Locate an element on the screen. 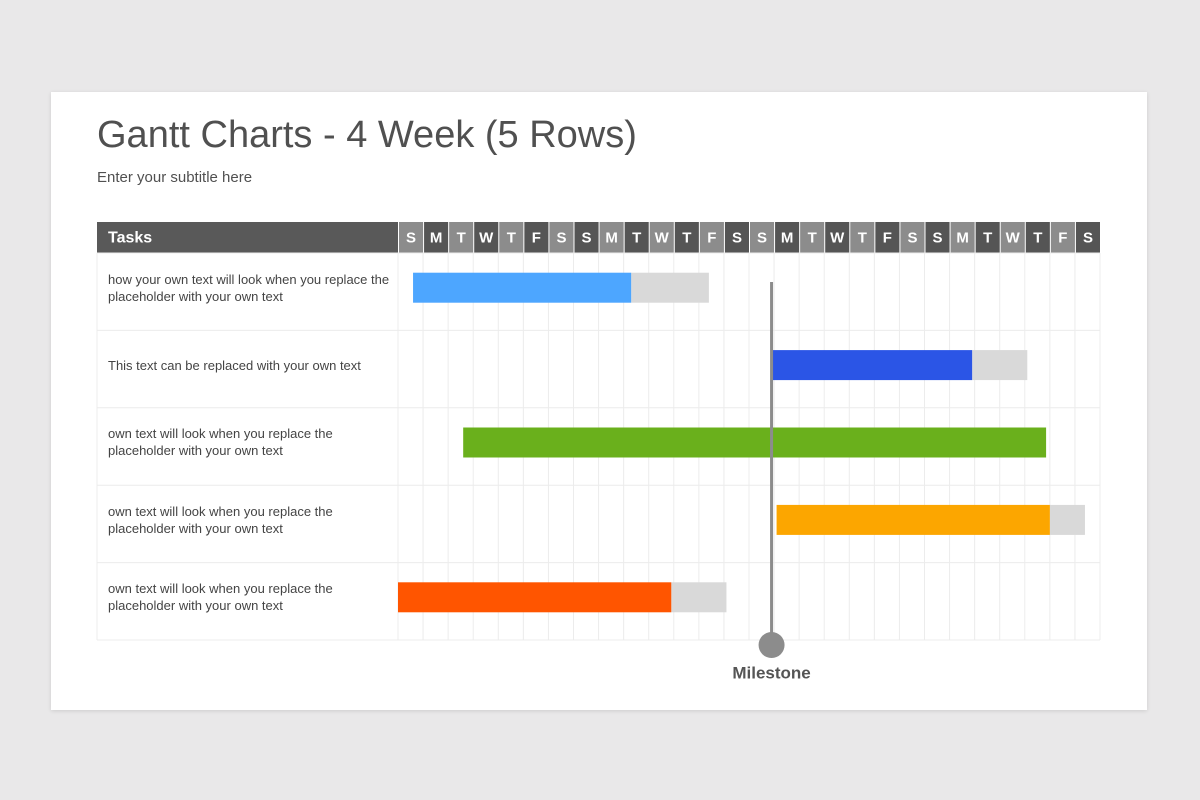 Image resolution: width=1200 pixels, height=800 pixels. title: Gantt Charts - 4 Week (5 Rows) is located at coordinates (367, 135).